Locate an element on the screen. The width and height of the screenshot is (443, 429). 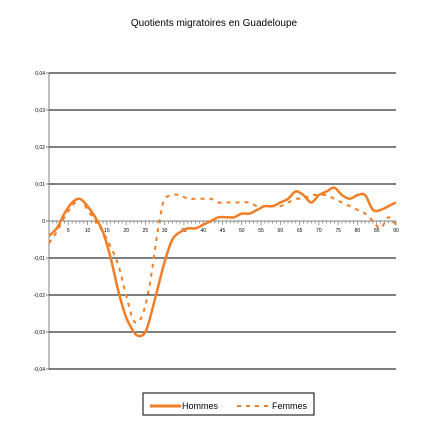
x-tick-label: 50 is located at coordinates (242, 231).